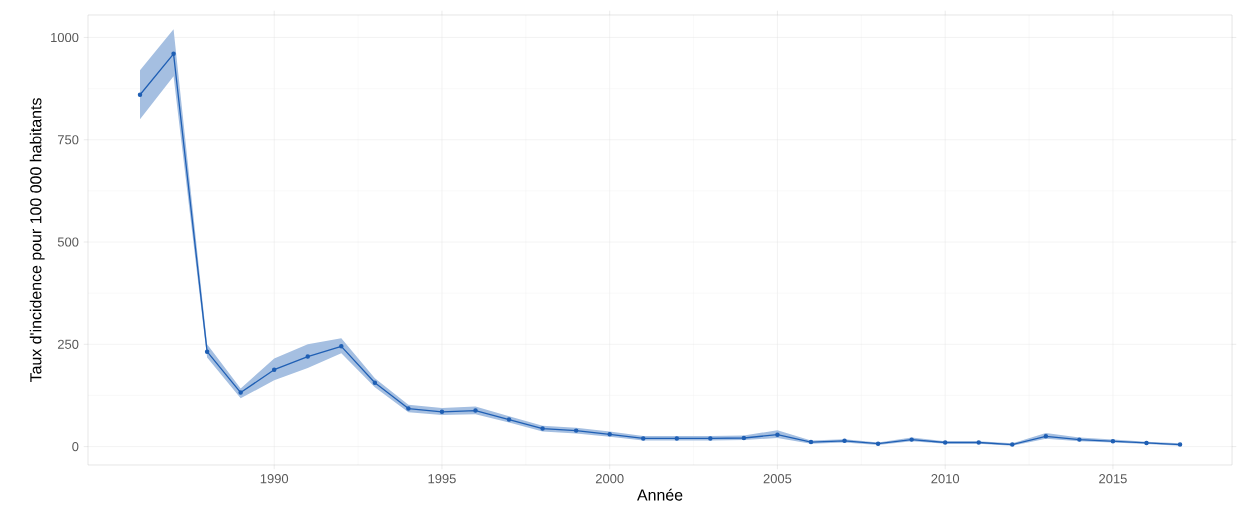 Image resolution: width=1247 pixels, height=513 pixels. I want to click on x-tick-label: 2010, so click(945, 479).